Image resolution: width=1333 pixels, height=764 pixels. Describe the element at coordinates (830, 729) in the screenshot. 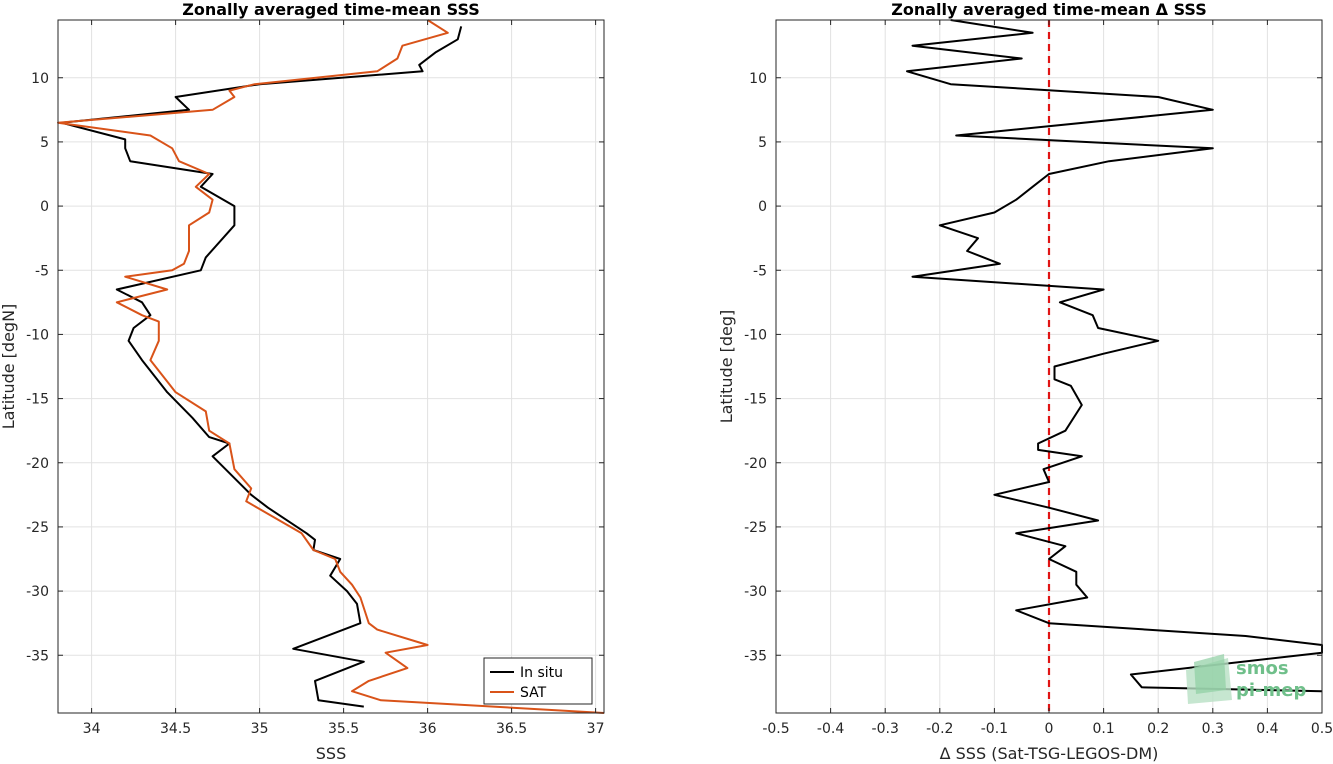

I see `x-tick-label: -0.4` at that location.